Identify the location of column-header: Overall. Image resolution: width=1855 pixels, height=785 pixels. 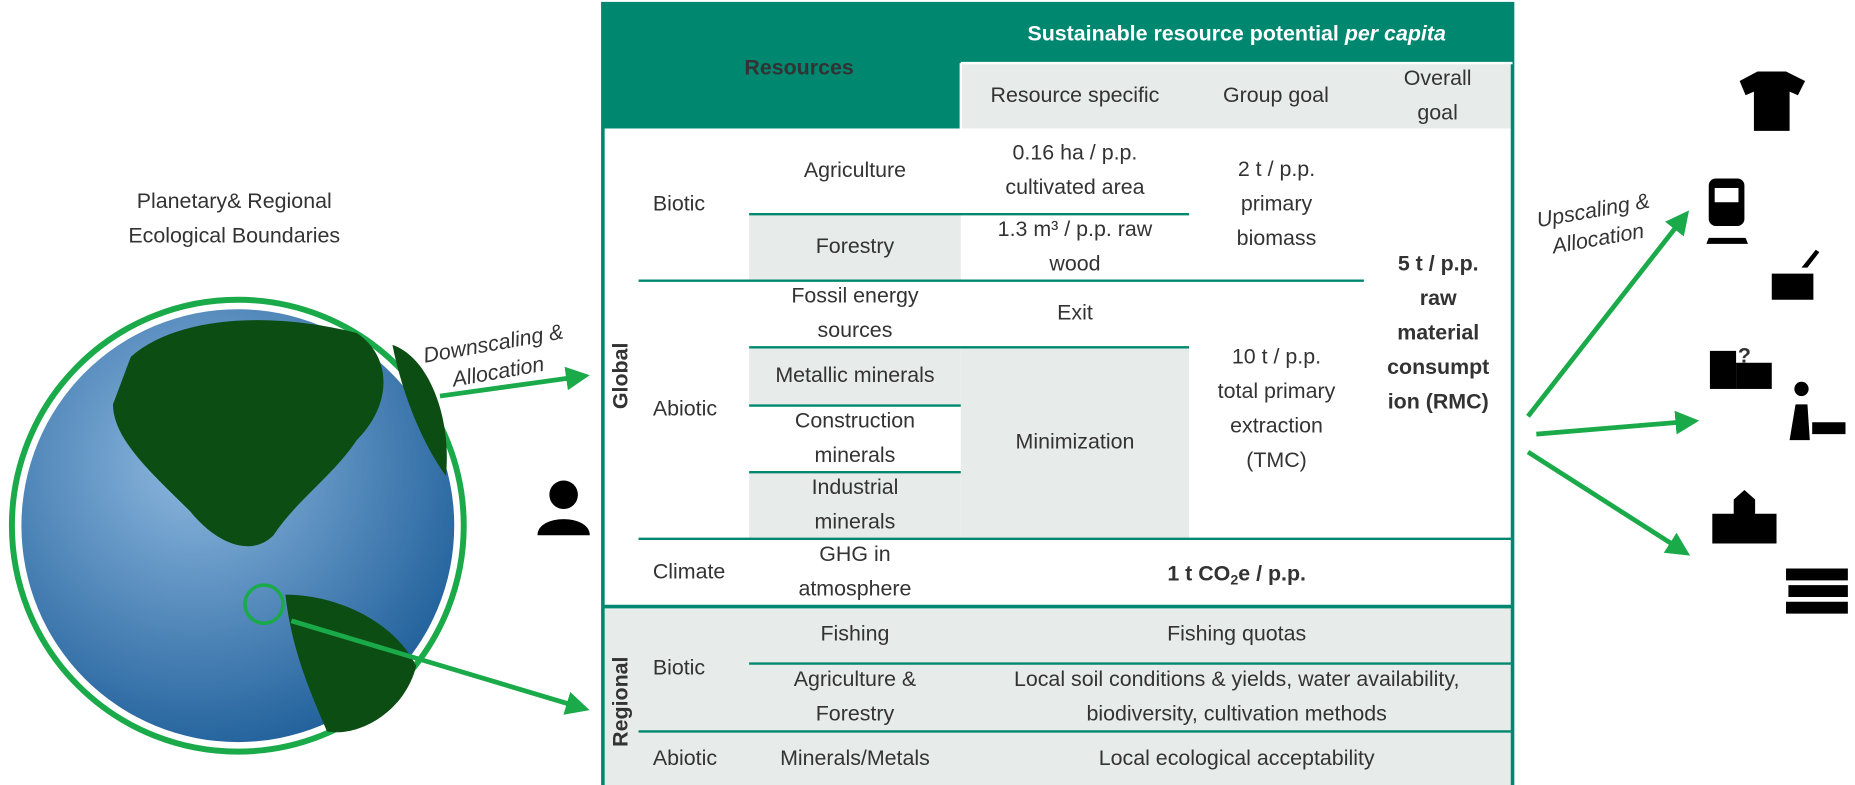
(1438, 78).